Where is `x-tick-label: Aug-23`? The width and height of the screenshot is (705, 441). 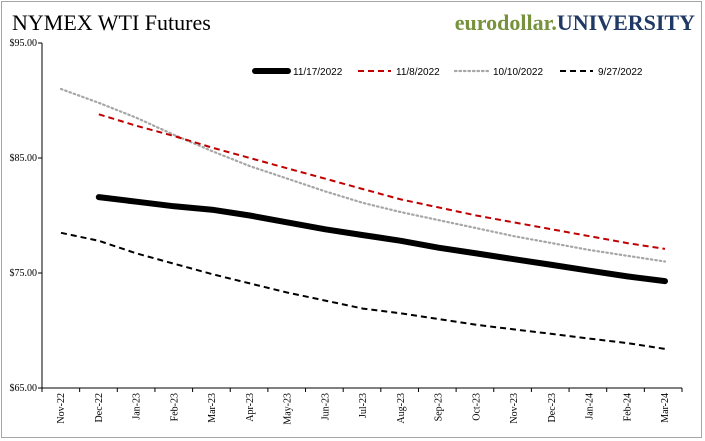
x-tick-label: Aug-23 is located at coordinates (401, 408).